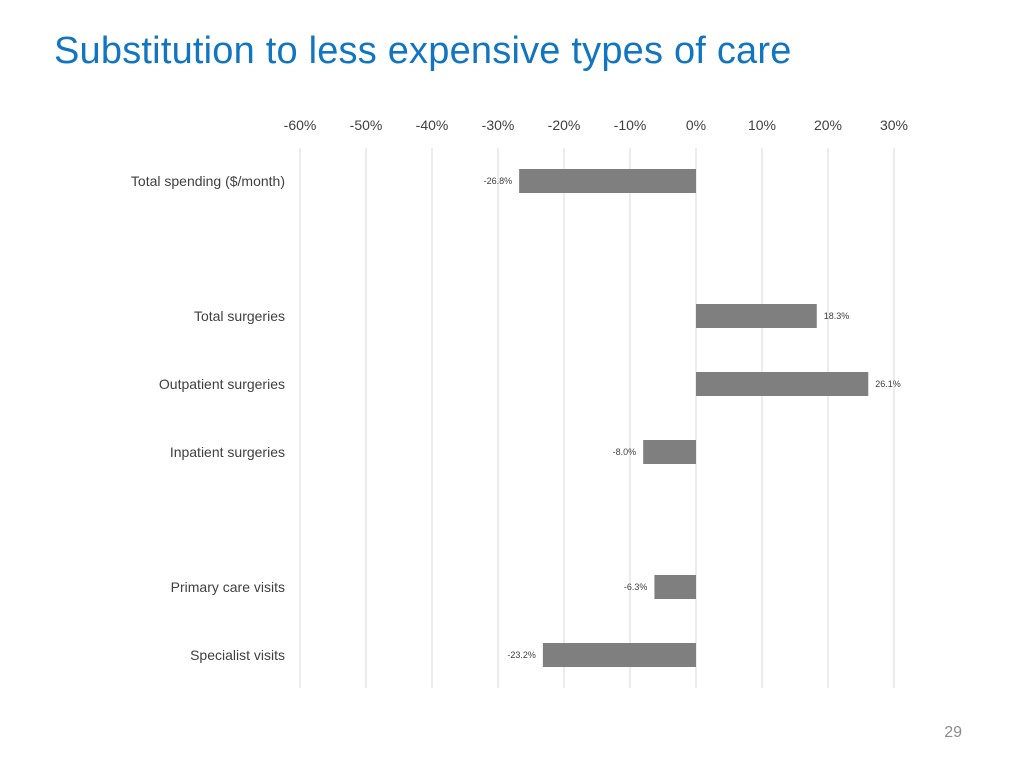 This screenshot has height=768, width=1024. I want to click on x-tick-label: -10%, so click(630, 125).